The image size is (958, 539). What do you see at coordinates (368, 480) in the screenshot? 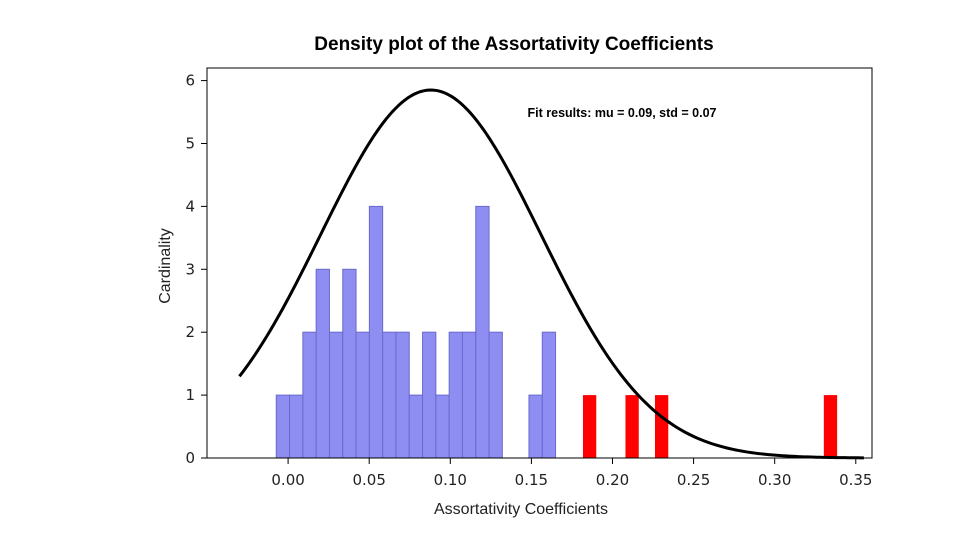
I see `x-tick-label: 0.05` at bounding box center [368, 480].